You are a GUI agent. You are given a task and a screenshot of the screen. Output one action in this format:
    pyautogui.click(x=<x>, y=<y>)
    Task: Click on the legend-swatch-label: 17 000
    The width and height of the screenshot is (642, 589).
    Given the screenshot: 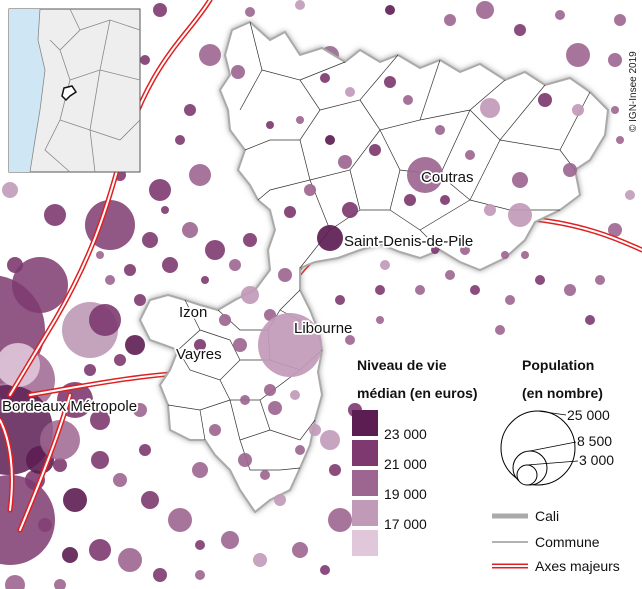 What is the action you would take?
    pyautogui.click(x=405, y=524)
    